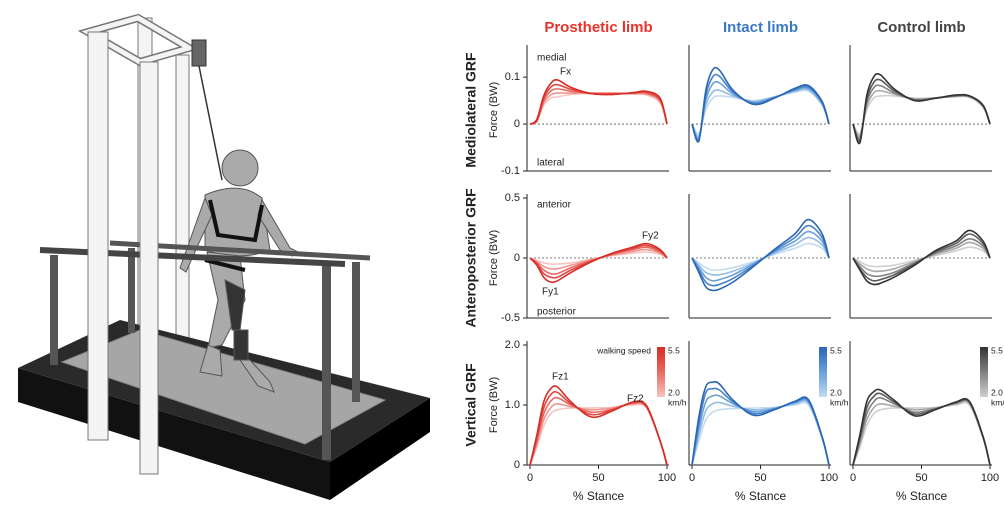 This screenshot has width=1004, height=509. What do you see at coordinates (510, 171) in the screenshot?
I see `y-tick-label: -0.1` at bounding box center [510, 171].